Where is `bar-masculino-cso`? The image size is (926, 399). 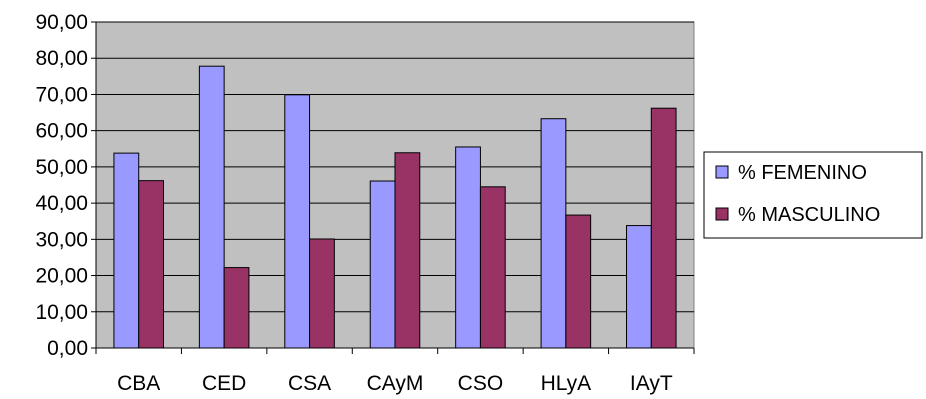
bar-masculino-cso is located at coordinates (492, 267).